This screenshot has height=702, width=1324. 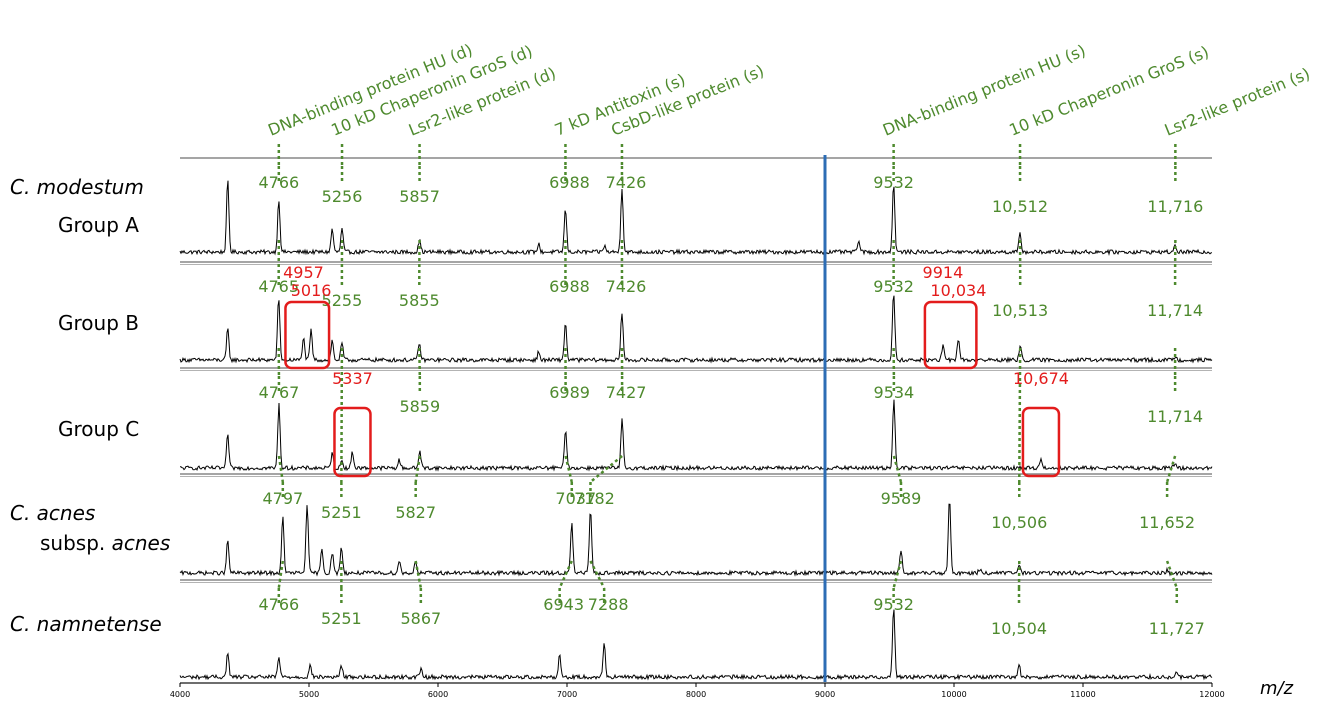 I want to click on peak-label: 4765, so click(x=278, y=286).